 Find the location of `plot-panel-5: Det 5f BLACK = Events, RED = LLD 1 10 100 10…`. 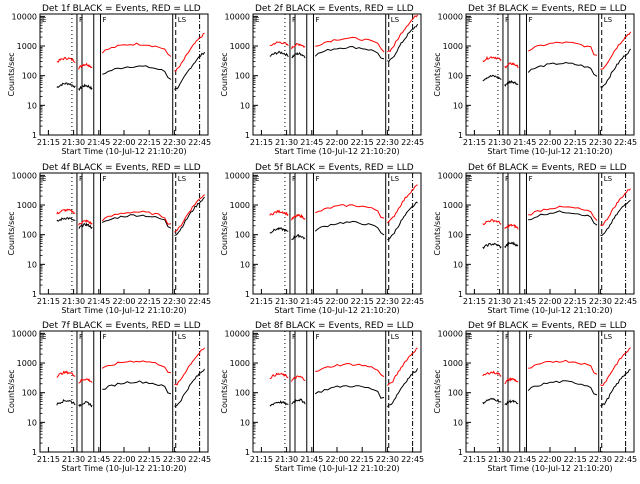

plot-panel-5: Det 5f BLACK = Events, RED = LLD 1 10 100 10… is located at coordinates (322, 239).